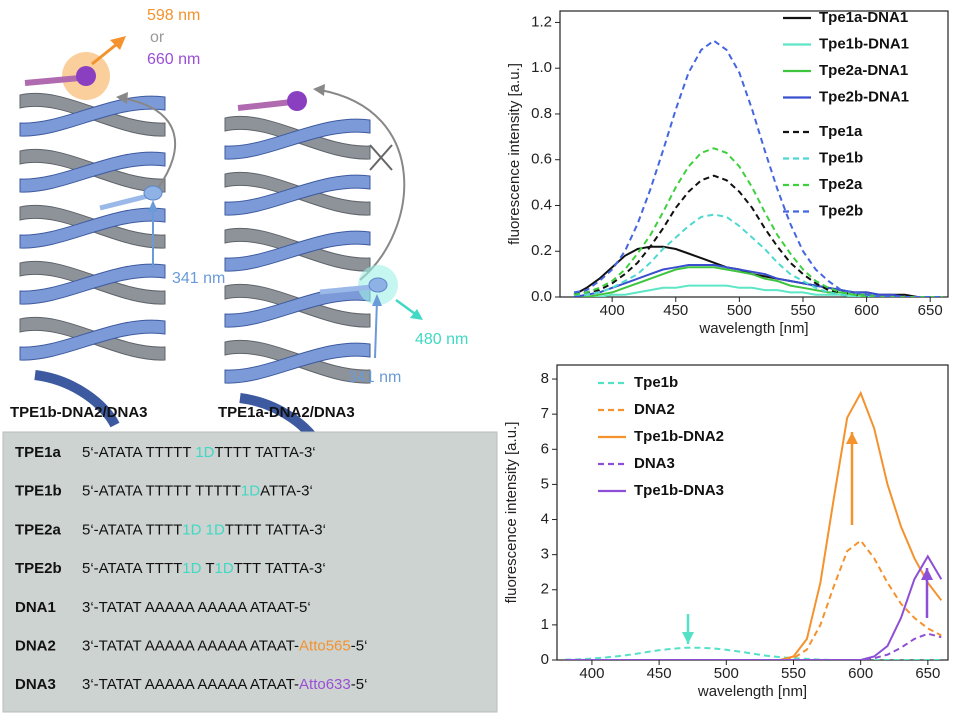 The width and height of the screenshot is (955, 717). What do you see at coordinates (864, 96) in the screenshot?
I see `legend-label: Tpe2b-DNA1` at bounding box center [864, 96].